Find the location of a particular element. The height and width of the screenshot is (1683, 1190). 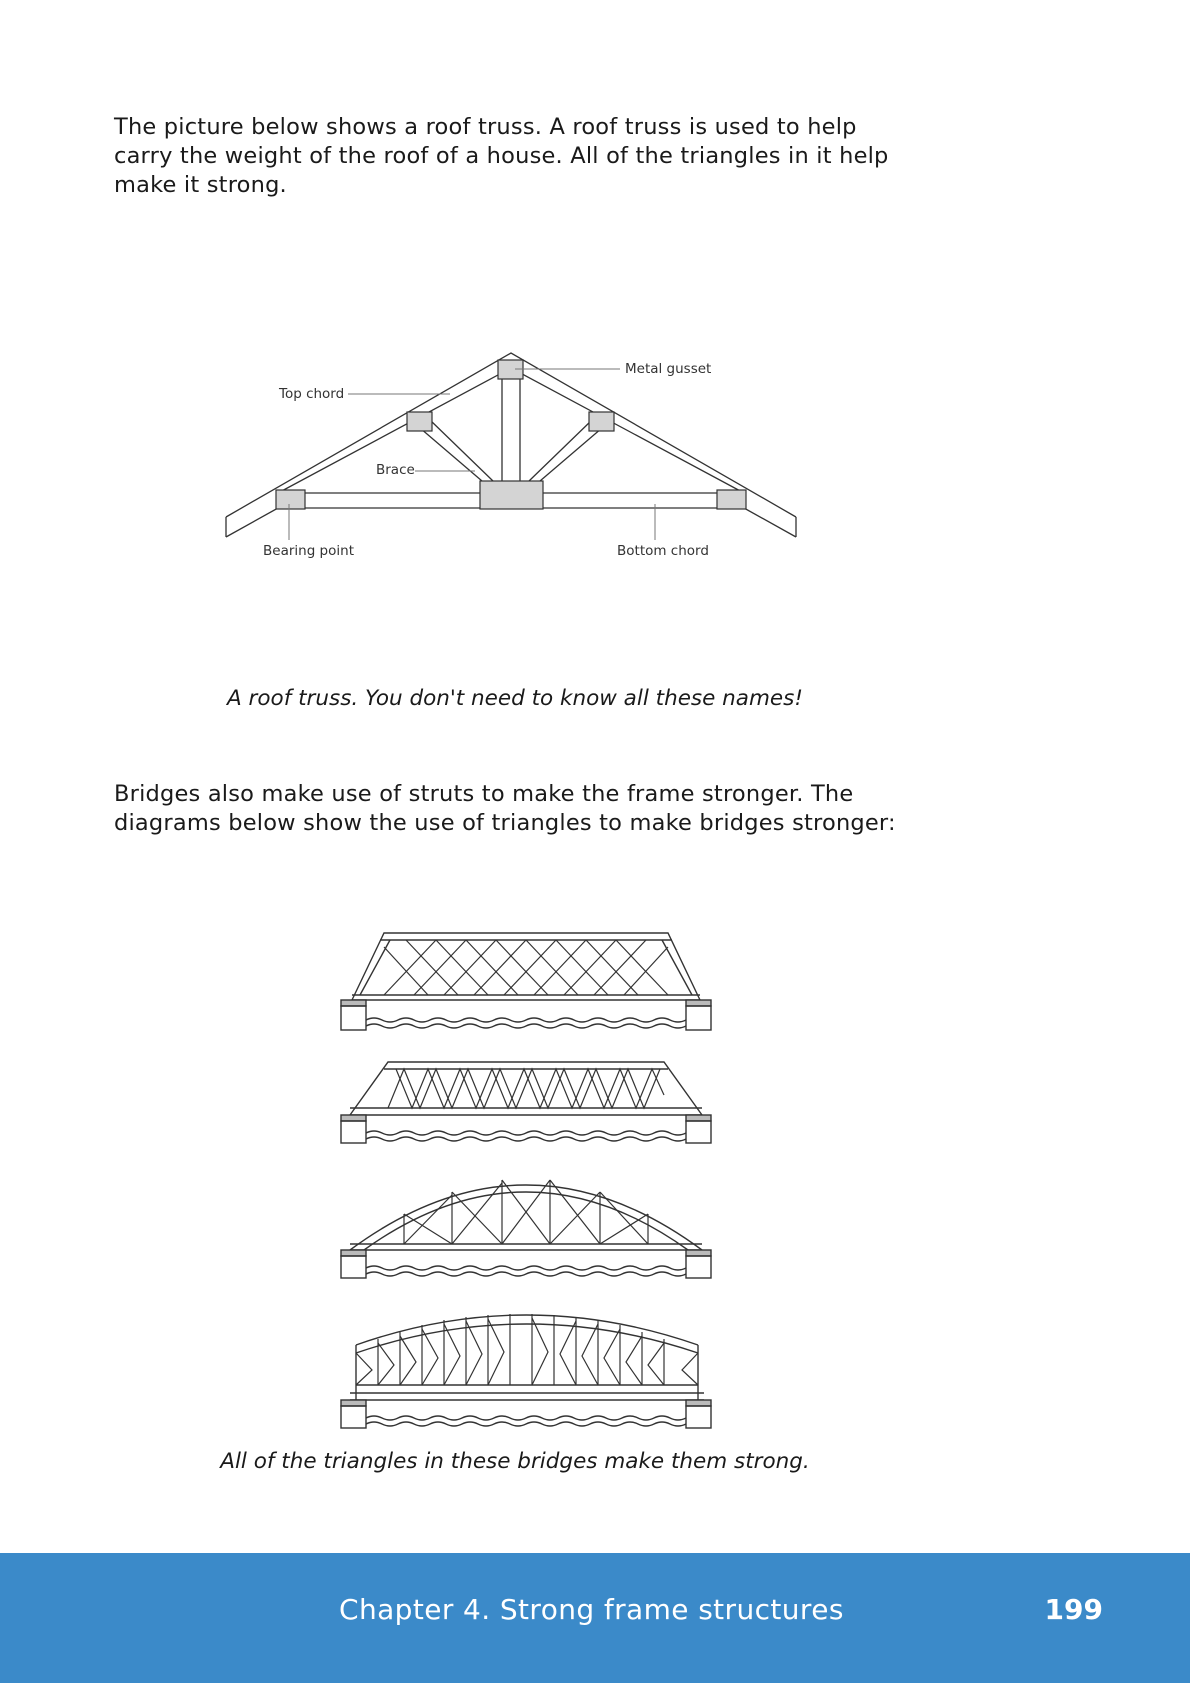

bridge-warren-truss is located at coordinates (526, 1102).